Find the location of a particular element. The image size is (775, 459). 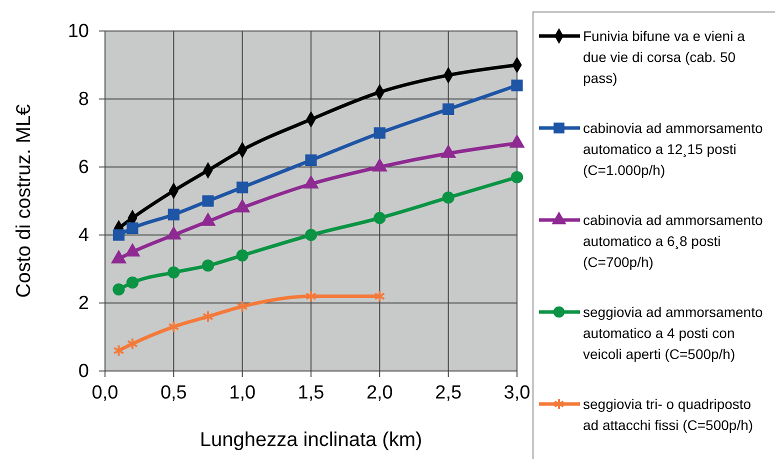

x-tick-label: 1,0 is located at coordinates (242, 393).